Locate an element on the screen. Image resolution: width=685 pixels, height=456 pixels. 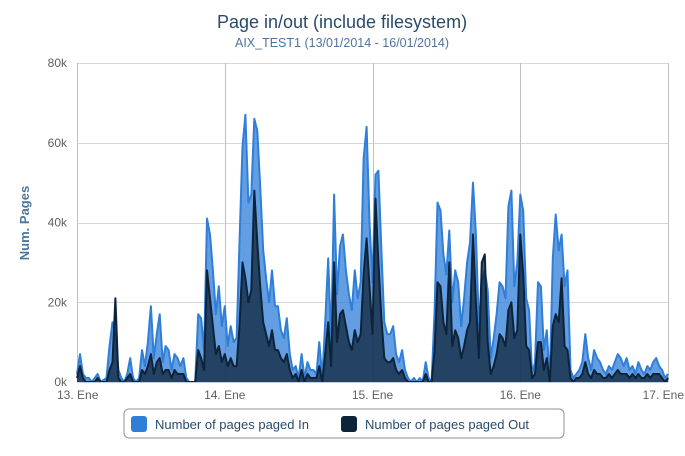
x-tick-label: 15. Ene is located at coordinates (373, 395).